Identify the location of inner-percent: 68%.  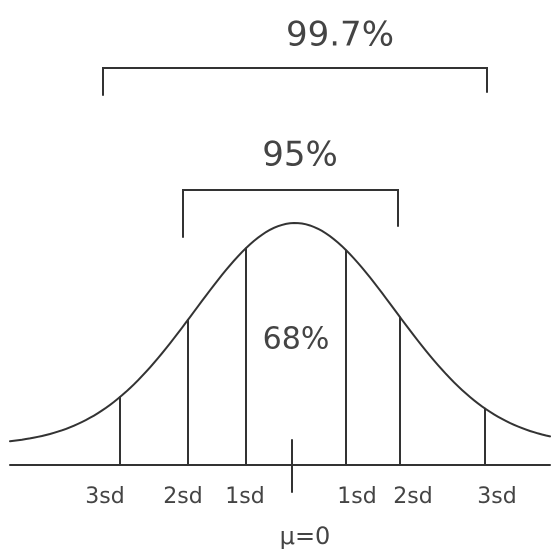
(296, 339).